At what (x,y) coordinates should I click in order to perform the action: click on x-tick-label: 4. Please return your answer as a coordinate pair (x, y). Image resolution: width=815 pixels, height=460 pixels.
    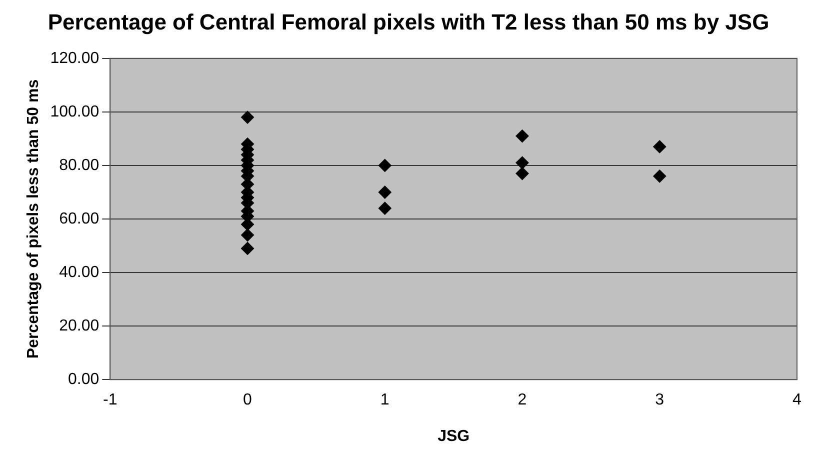
    Looking at the image, I should click on (797, 400).